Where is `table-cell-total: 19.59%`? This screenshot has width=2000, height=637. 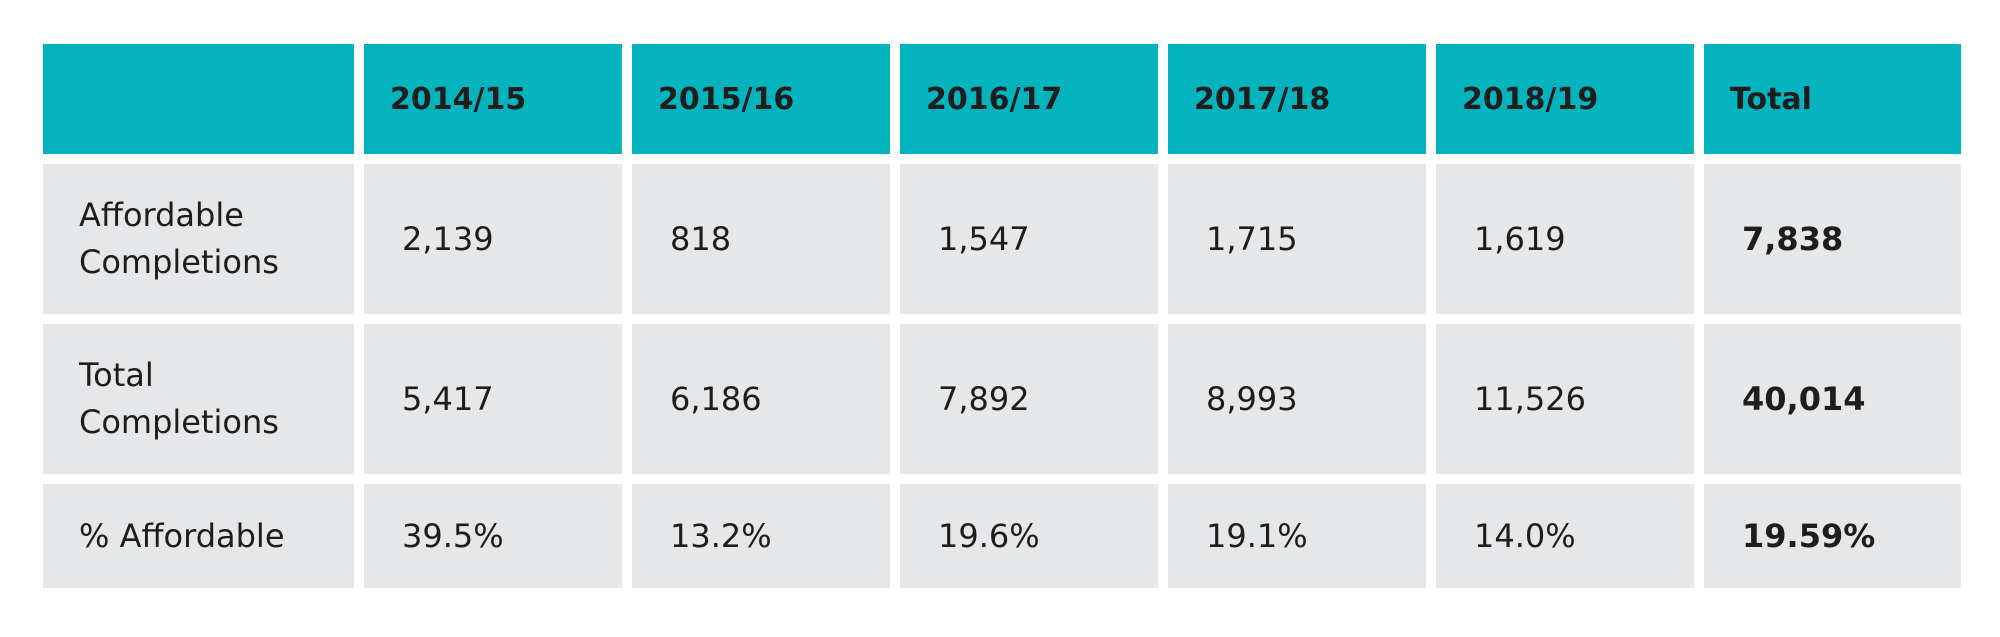 table-cell-total: 19.59% is located at coordinates (1832, 536).